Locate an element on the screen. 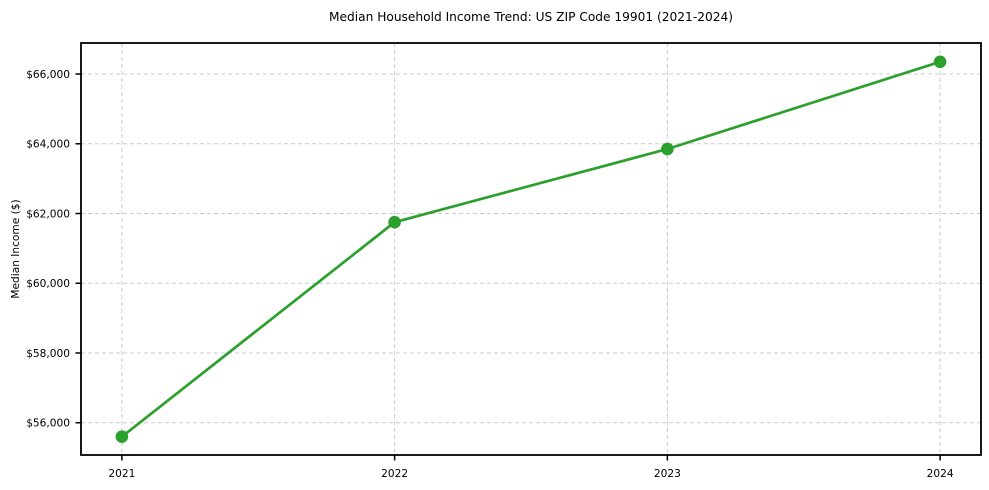  x-tick-label: 2022 is located at coordinates (394, 474).